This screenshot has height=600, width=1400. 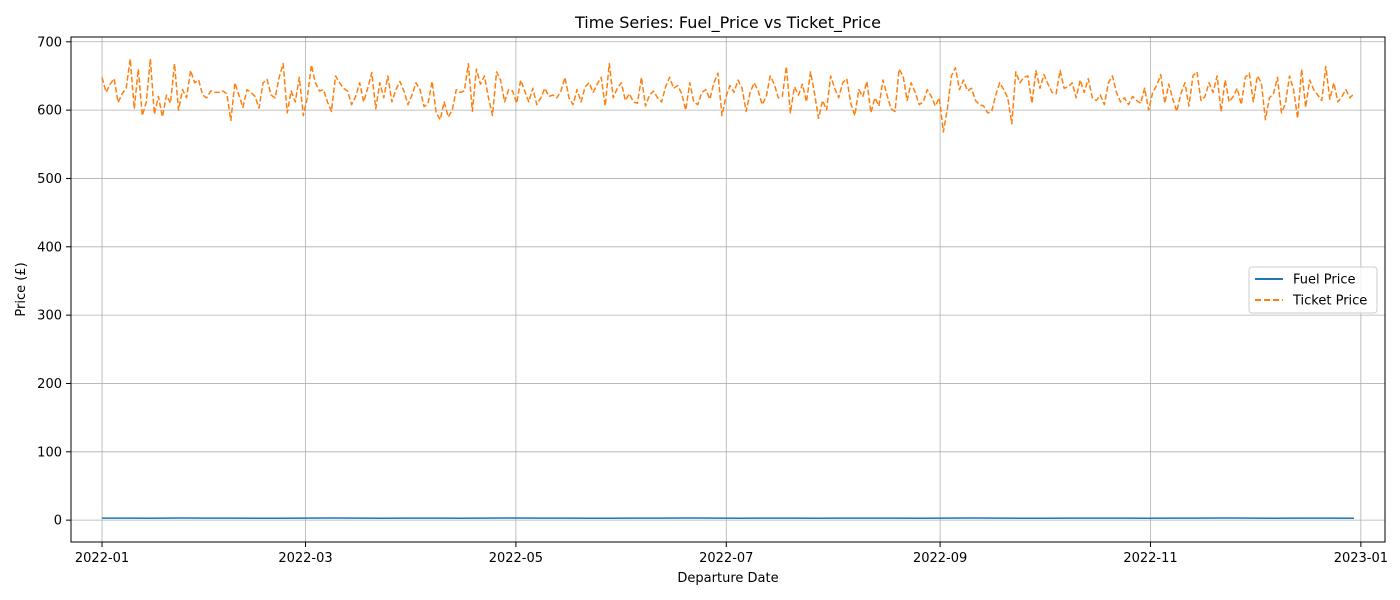 What do you see at coordinates (1324, 280) in the screenshot?
I see `legend-label-fuel-price: Fuel Price` at bounding box center [1324, 280].